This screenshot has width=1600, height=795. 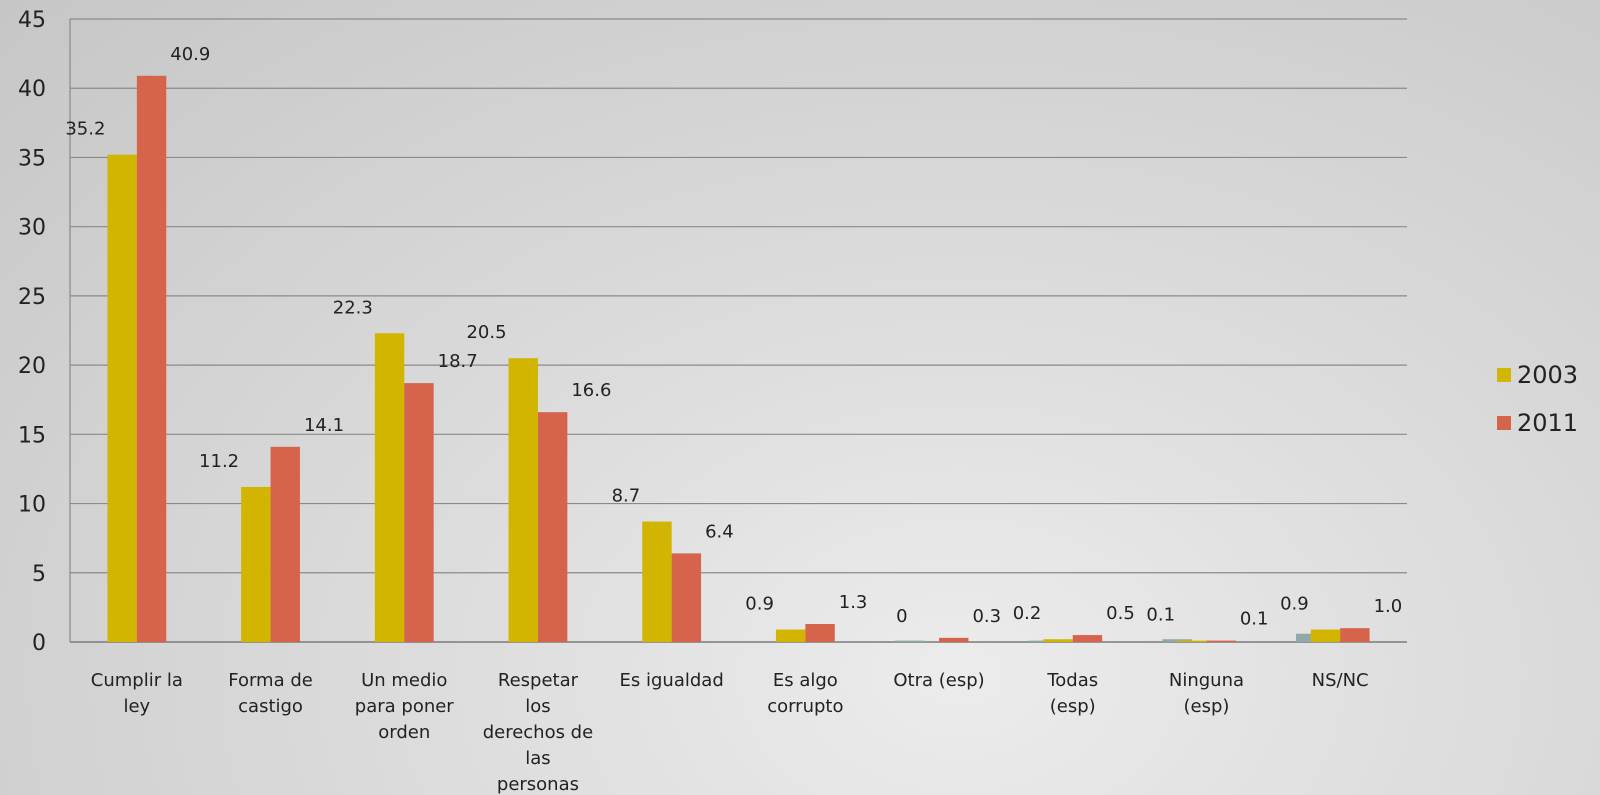 I want to click on x-category-label: NS/NC, so click(x=1340, y=680).